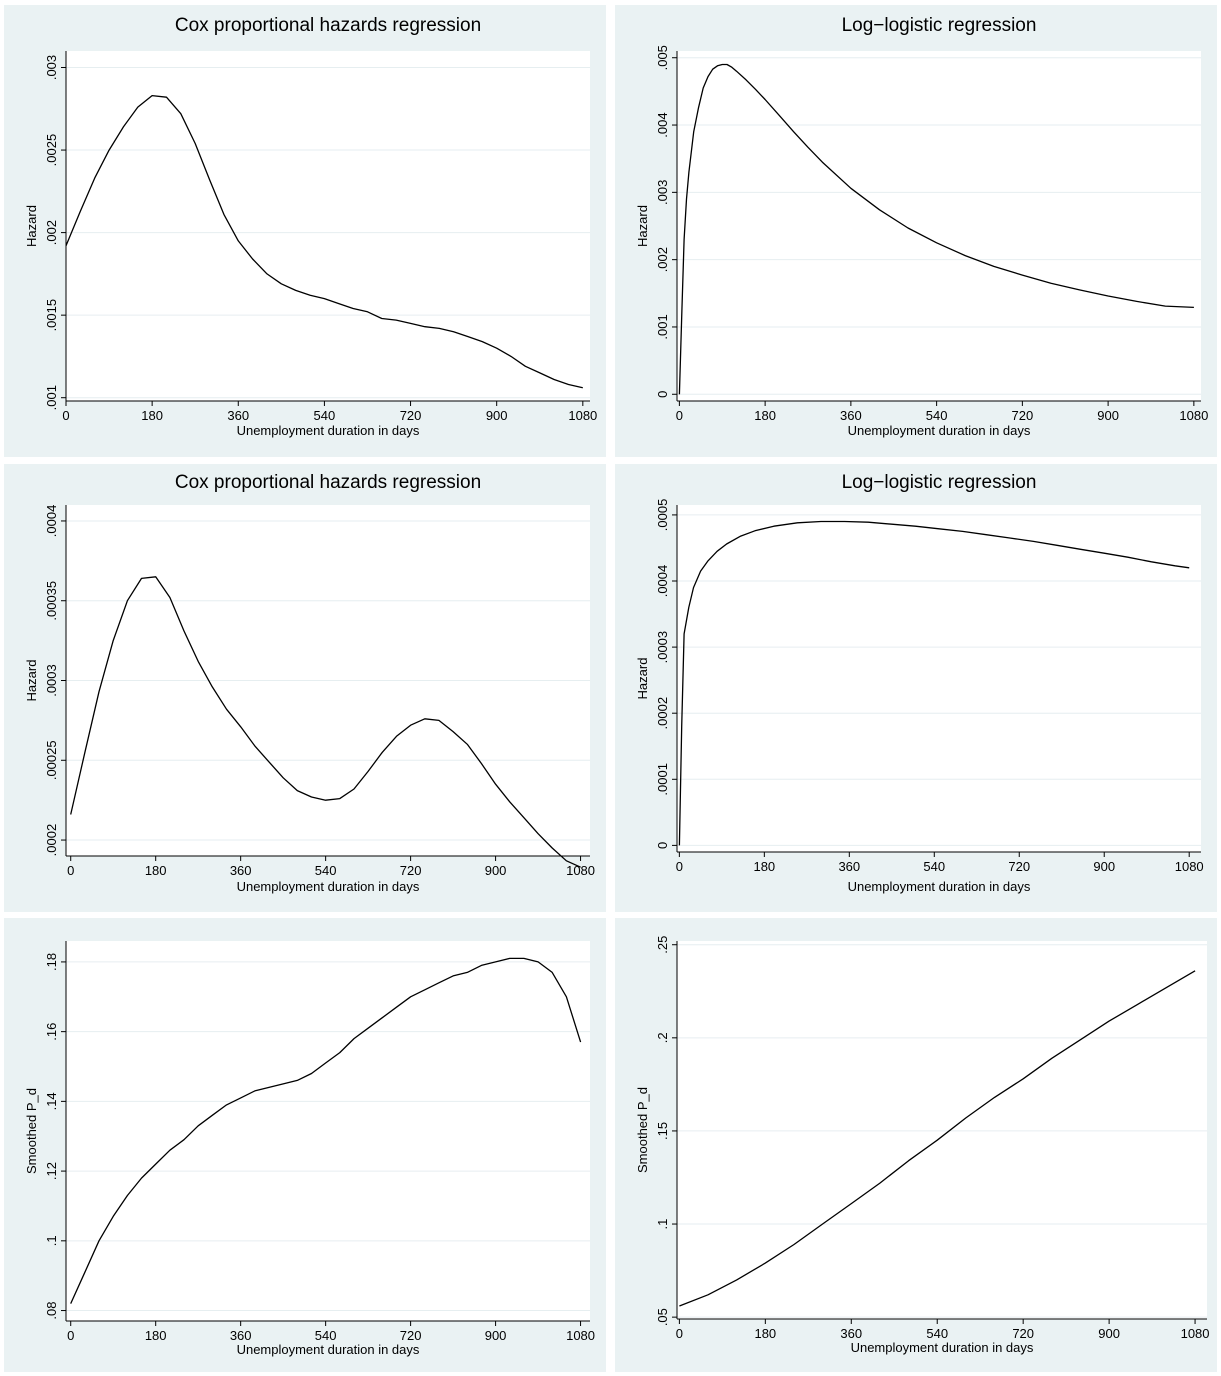 The height and width of the screenshot is (1376, 1221). I want to click on y-tick-label: .08, so click(51, 1311).